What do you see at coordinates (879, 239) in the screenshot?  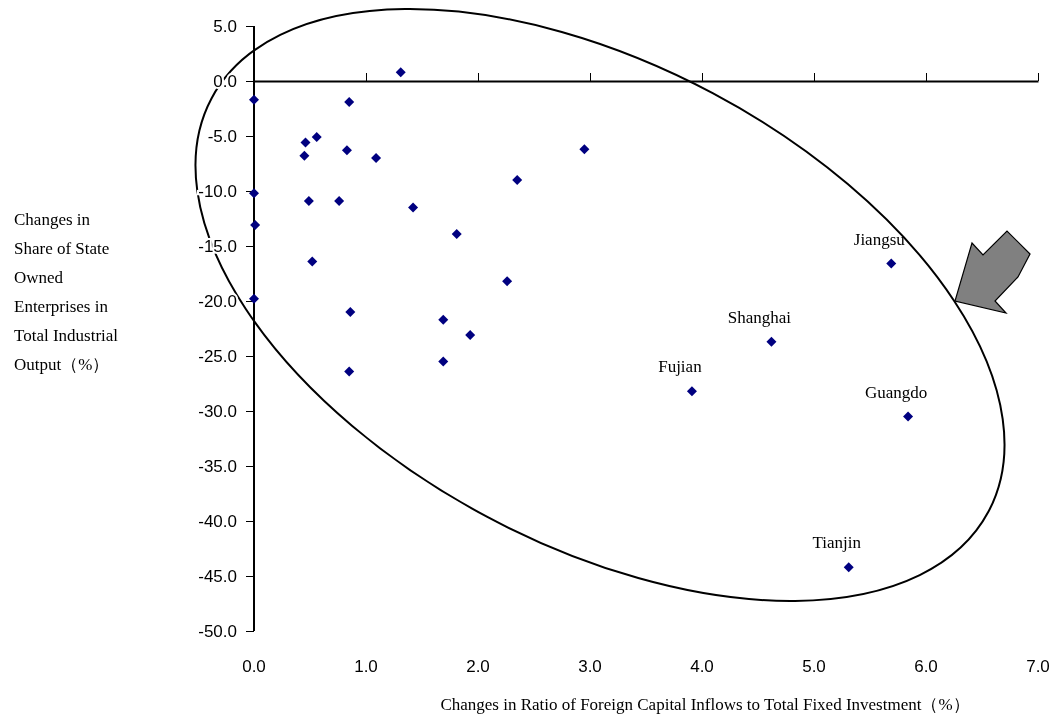 I see `annotation: Jiangsu` at bounding box center [879, 239].